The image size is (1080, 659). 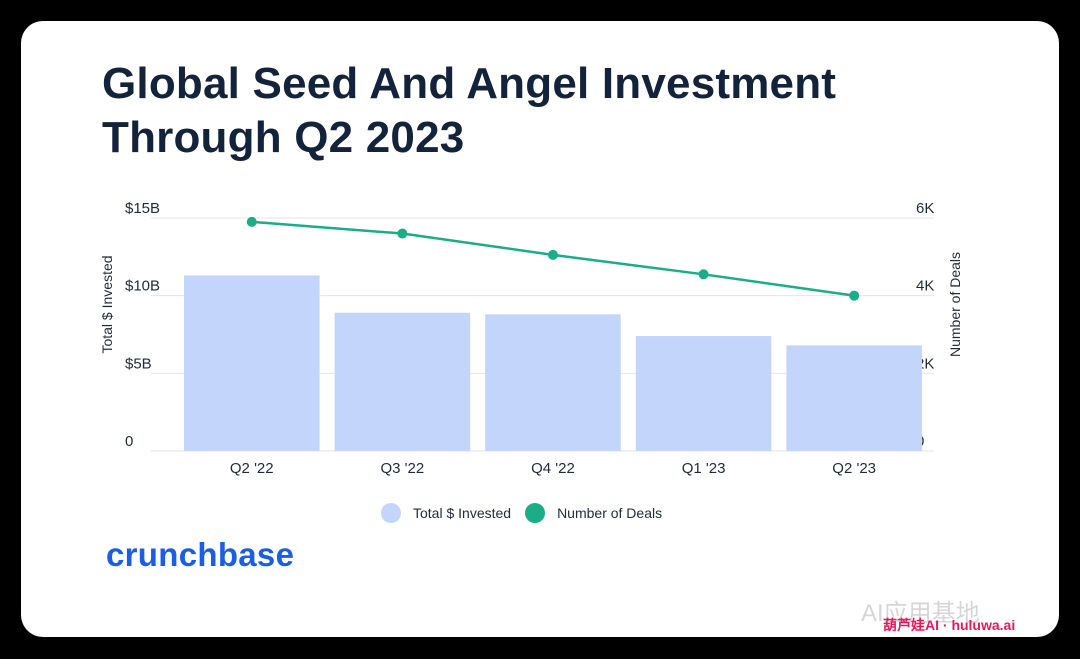 What do you see at coordinates (252, 468) in the screenshot?
I see `category-label: Q2 '22` at bounding box center [252, 468].